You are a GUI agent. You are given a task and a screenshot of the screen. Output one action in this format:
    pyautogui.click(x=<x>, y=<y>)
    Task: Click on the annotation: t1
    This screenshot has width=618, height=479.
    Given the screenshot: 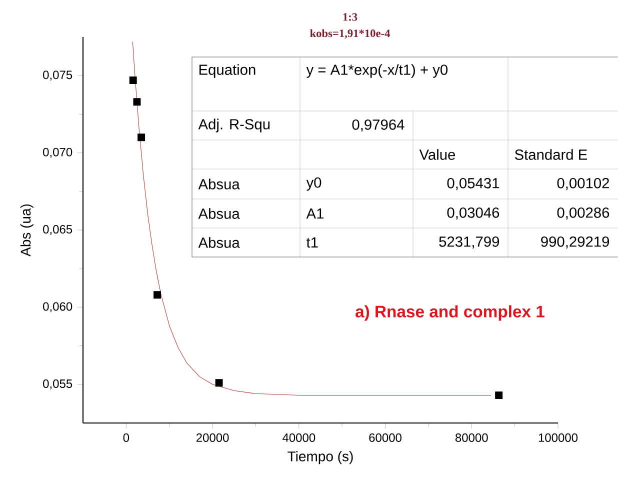 What is the action you would take?
    pyautogui.click(x=312, y=242)
    